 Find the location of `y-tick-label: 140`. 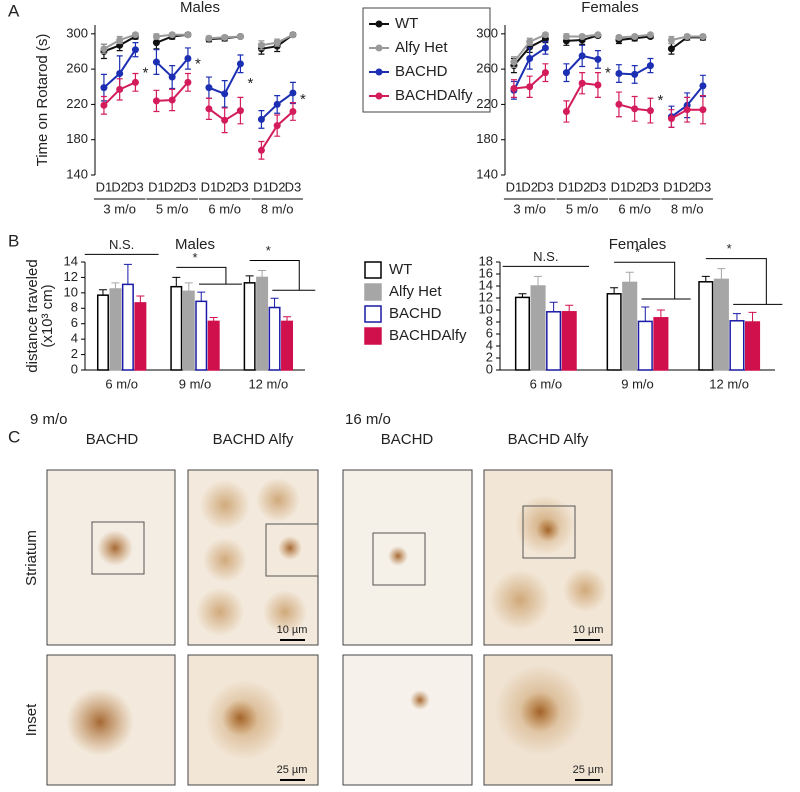

y-tick-label: 140 is located at coordinates (487, 173).